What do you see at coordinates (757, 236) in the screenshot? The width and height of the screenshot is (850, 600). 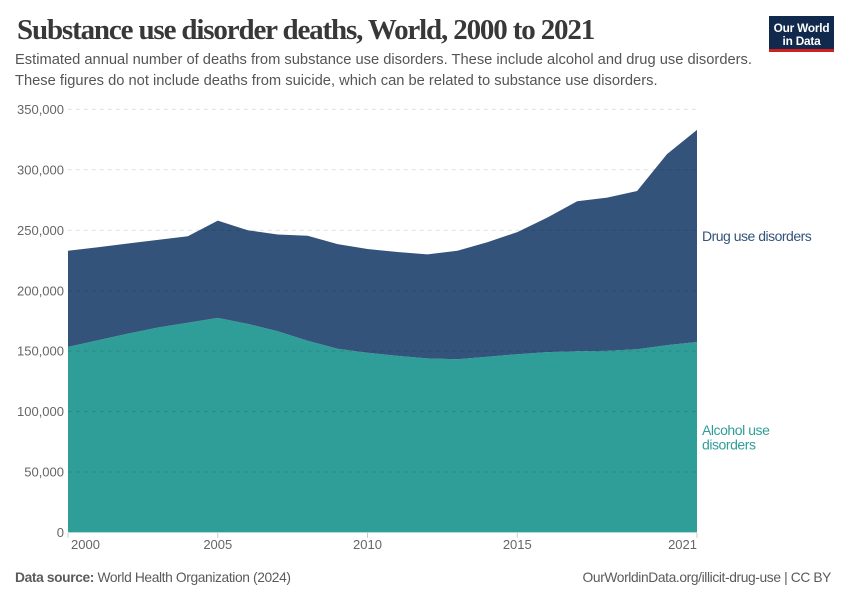 I see `svg-text: Drug use disorders` at bounding box center [757, 236].